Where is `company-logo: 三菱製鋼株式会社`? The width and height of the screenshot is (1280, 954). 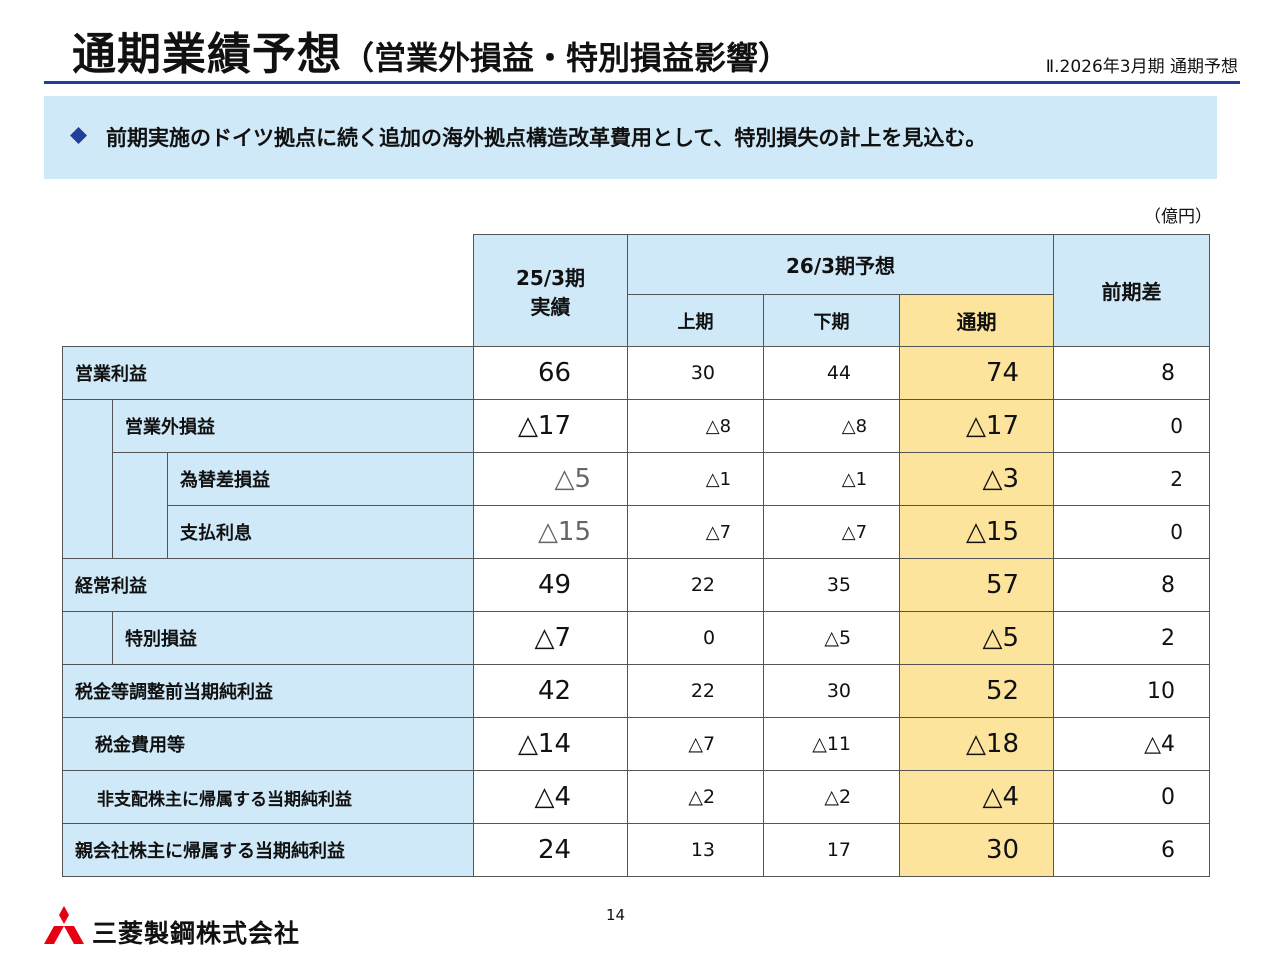 company-logo: 三菱製鋼株式会社 is located at coordinates (192, 927).